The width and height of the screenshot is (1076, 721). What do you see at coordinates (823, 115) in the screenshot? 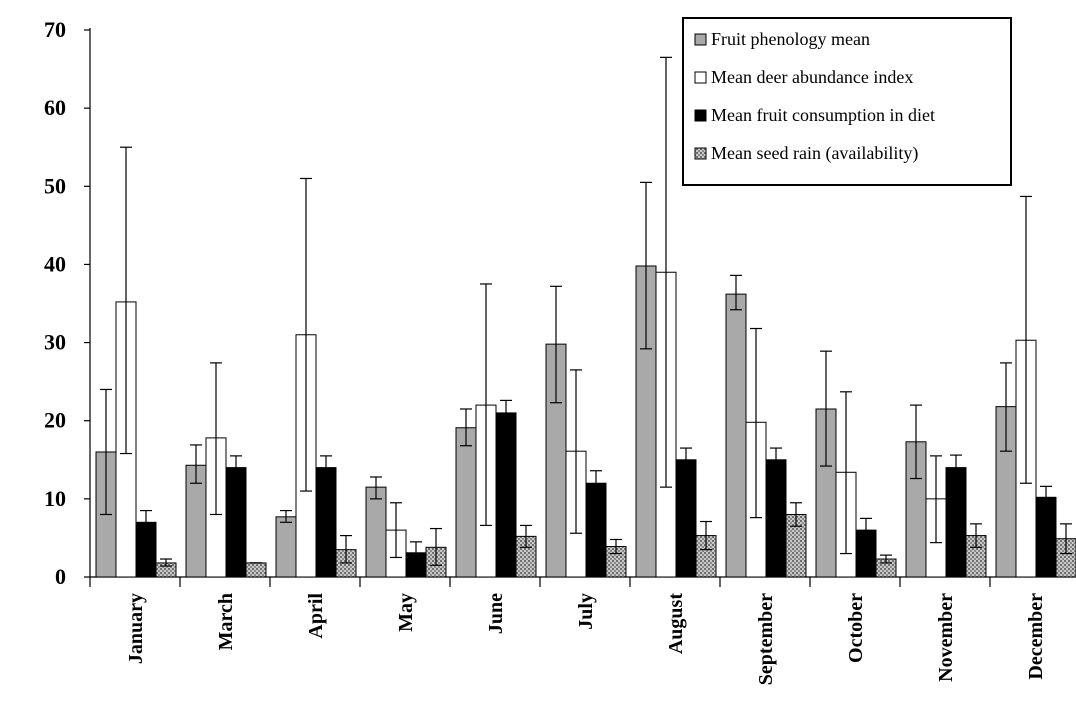
I see `legend-label-fruit-consumption: Mean fruit consumption in diet` at bounding box center [823, 115].